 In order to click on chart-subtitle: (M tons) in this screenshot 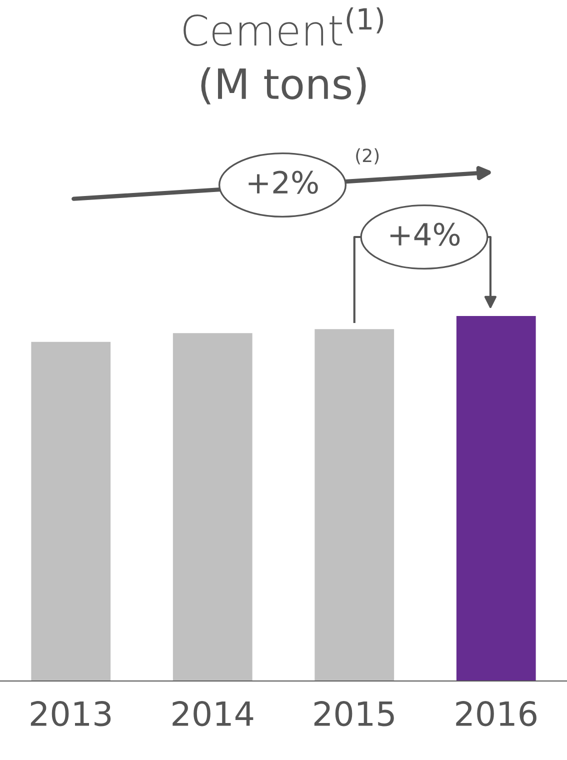, I will do `click(283, 85)`.